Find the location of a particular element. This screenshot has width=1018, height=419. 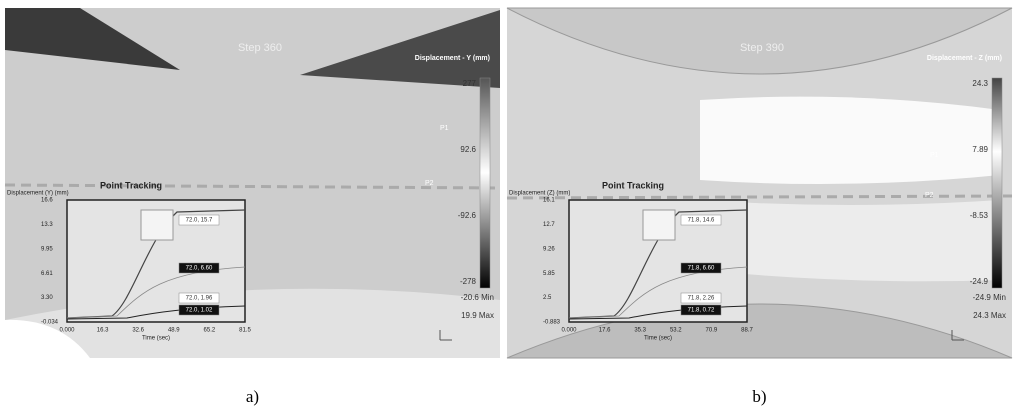

min-label: -20.6 Min is located at coordinates (477, 297).